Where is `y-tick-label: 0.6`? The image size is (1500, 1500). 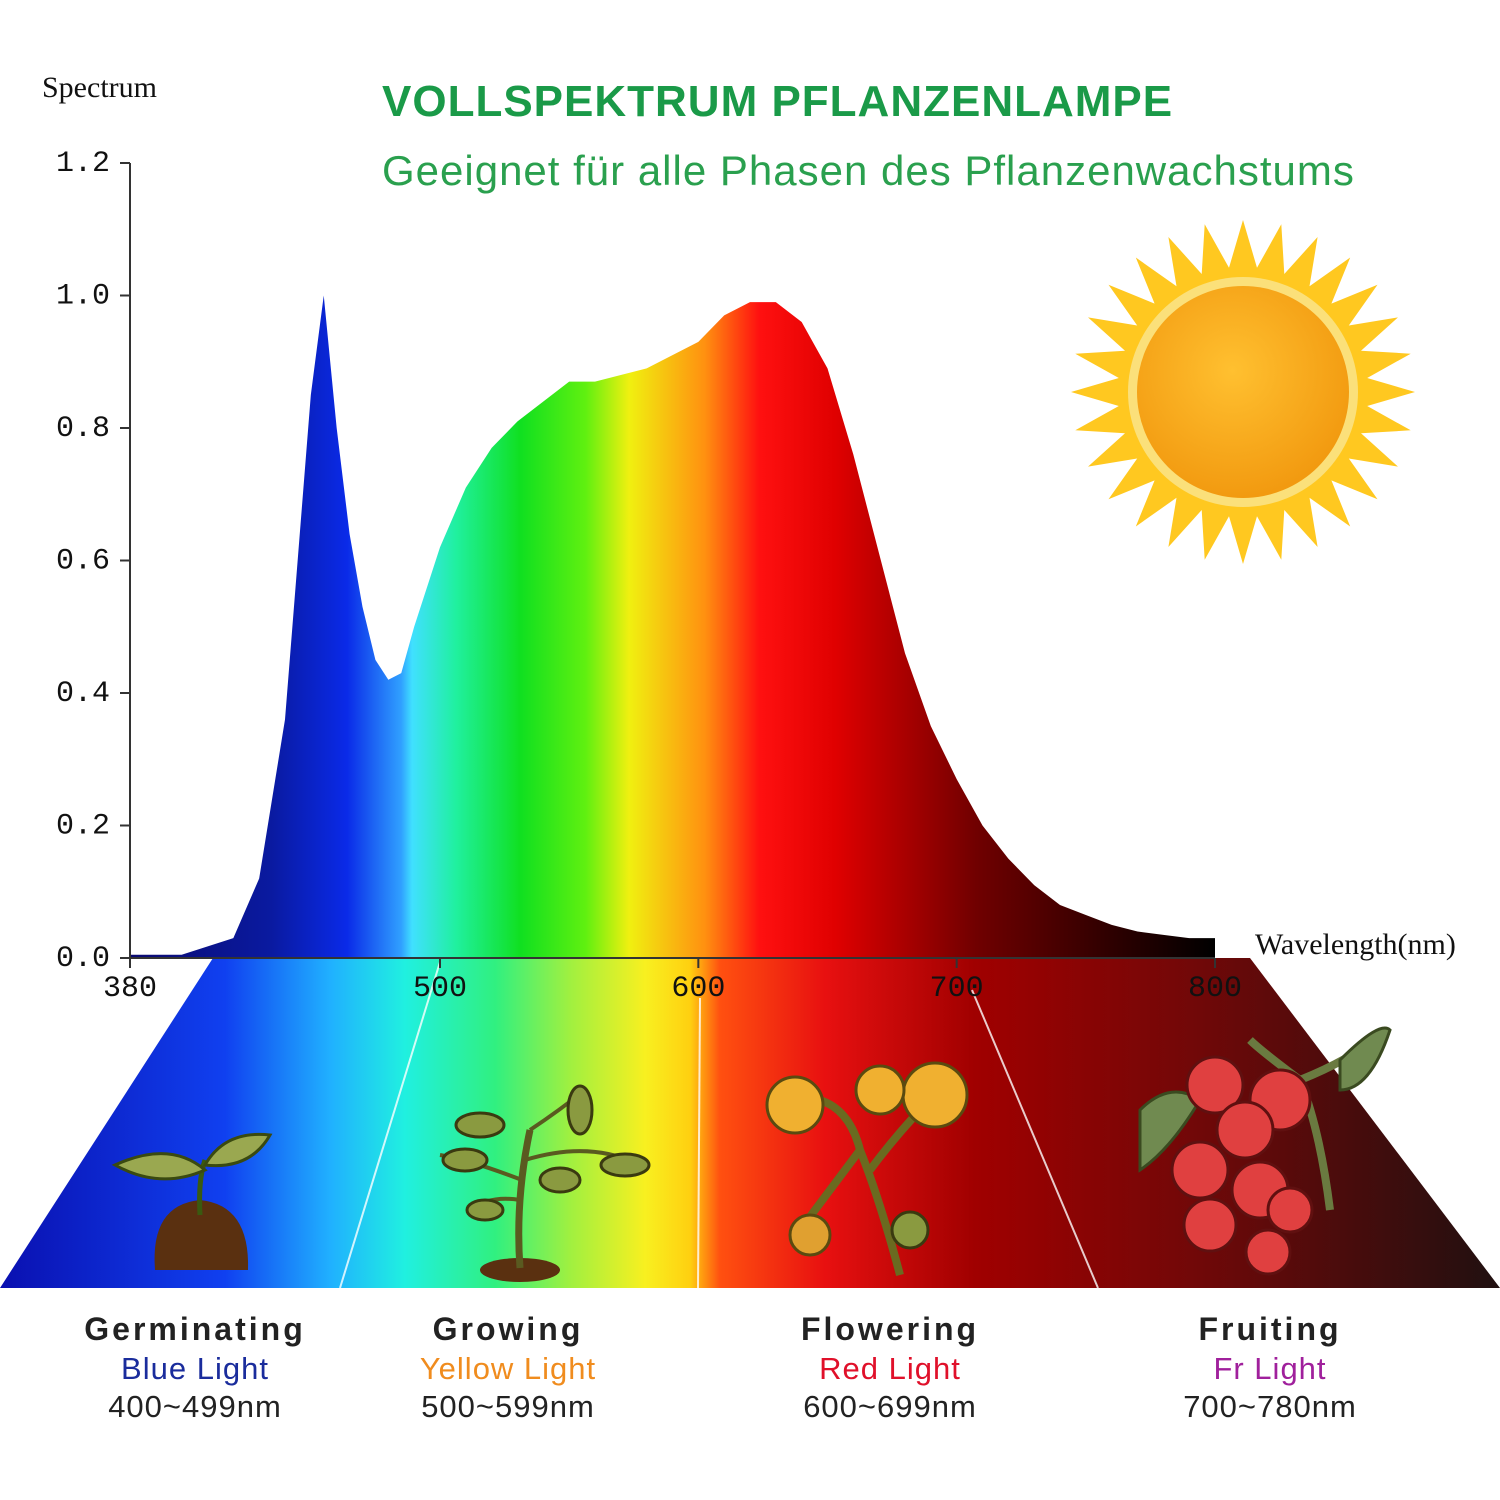 y-tick-label: 0.6 is located at coordinates (83, 561).